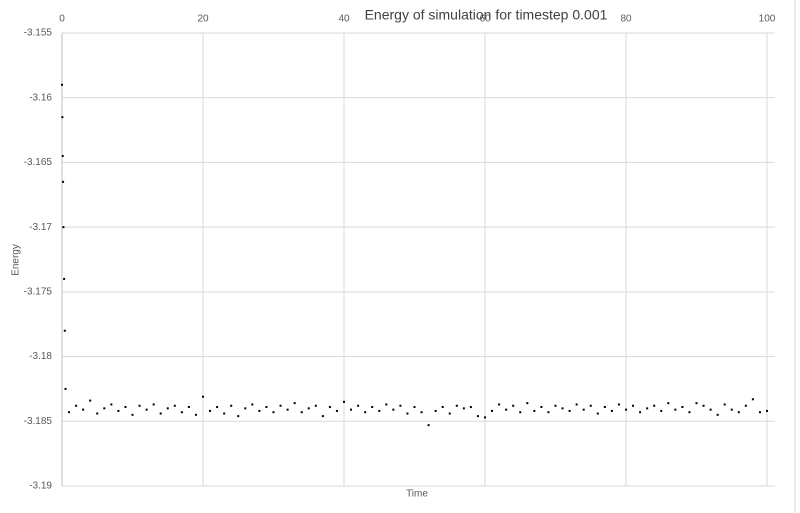 The height and width of the screenshot is (513, 800). I want to click on chart-title: Energy of simulation for timestep 0.001, so click(486, 15).